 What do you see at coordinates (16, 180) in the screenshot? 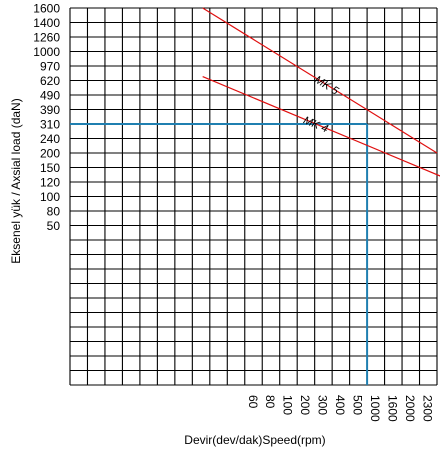
I see `y-axis-label: Eksenel yük / Axsial load (daN)` at bounding box center [16, 180].